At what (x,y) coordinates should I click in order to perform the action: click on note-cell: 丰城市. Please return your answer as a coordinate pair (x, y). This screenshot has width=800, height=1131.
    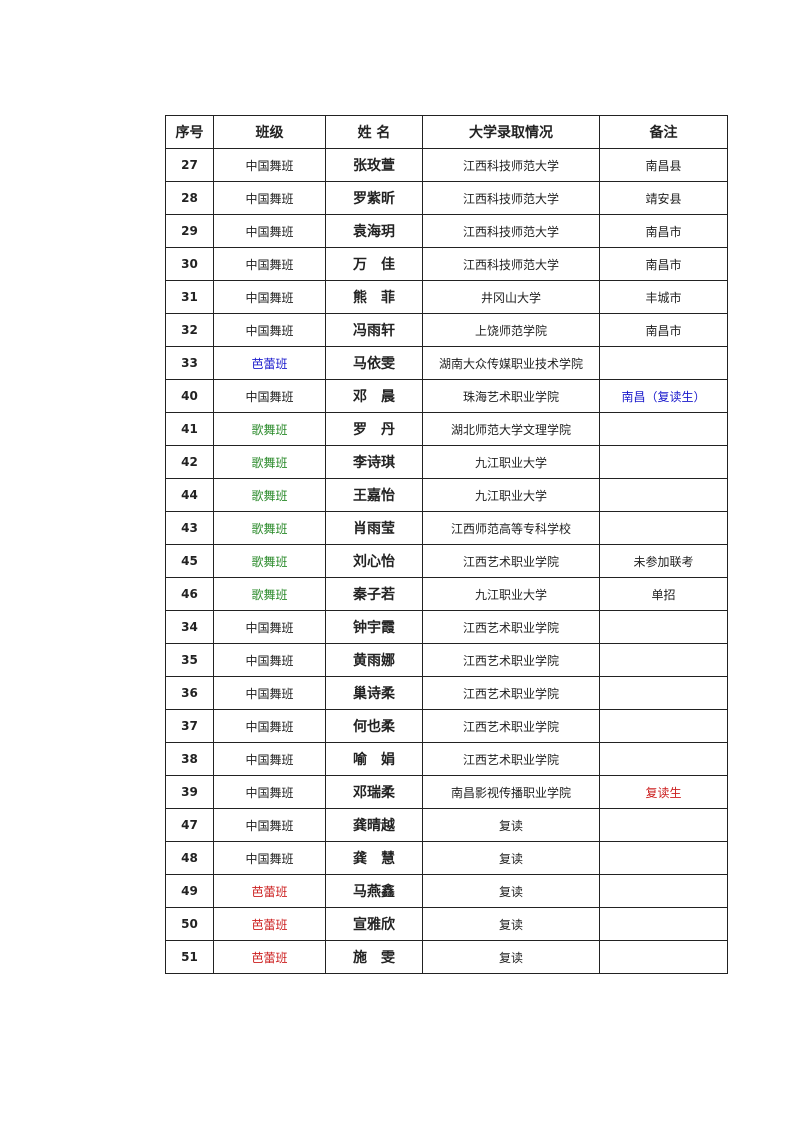
    Looking at the image, I should click on (663, 297).